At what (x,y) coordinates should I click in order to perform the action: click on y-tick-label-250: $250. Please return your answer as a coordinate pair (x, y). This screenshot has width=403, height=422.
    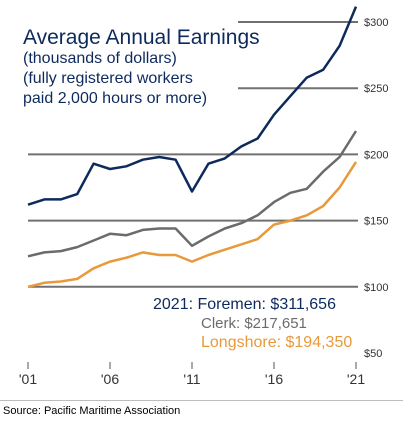
    Looking at the image, I should click on (376, 89).